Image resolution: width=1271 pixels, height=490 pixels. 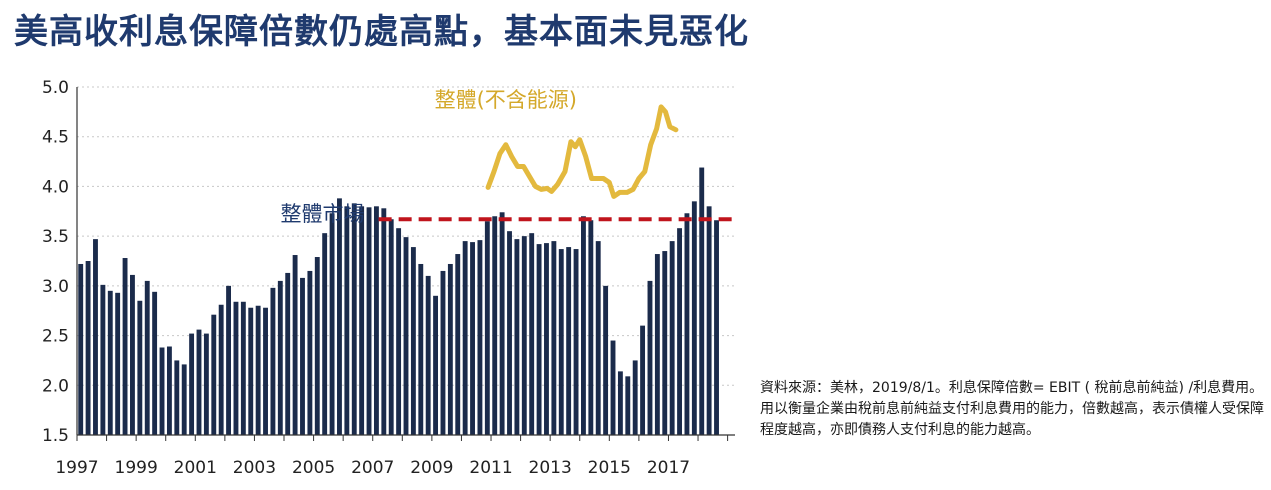 What do you see at coordinates (136, 468) in the screenshot?
I see `x-tick-label: 1999` at bounding box center [136, 468].